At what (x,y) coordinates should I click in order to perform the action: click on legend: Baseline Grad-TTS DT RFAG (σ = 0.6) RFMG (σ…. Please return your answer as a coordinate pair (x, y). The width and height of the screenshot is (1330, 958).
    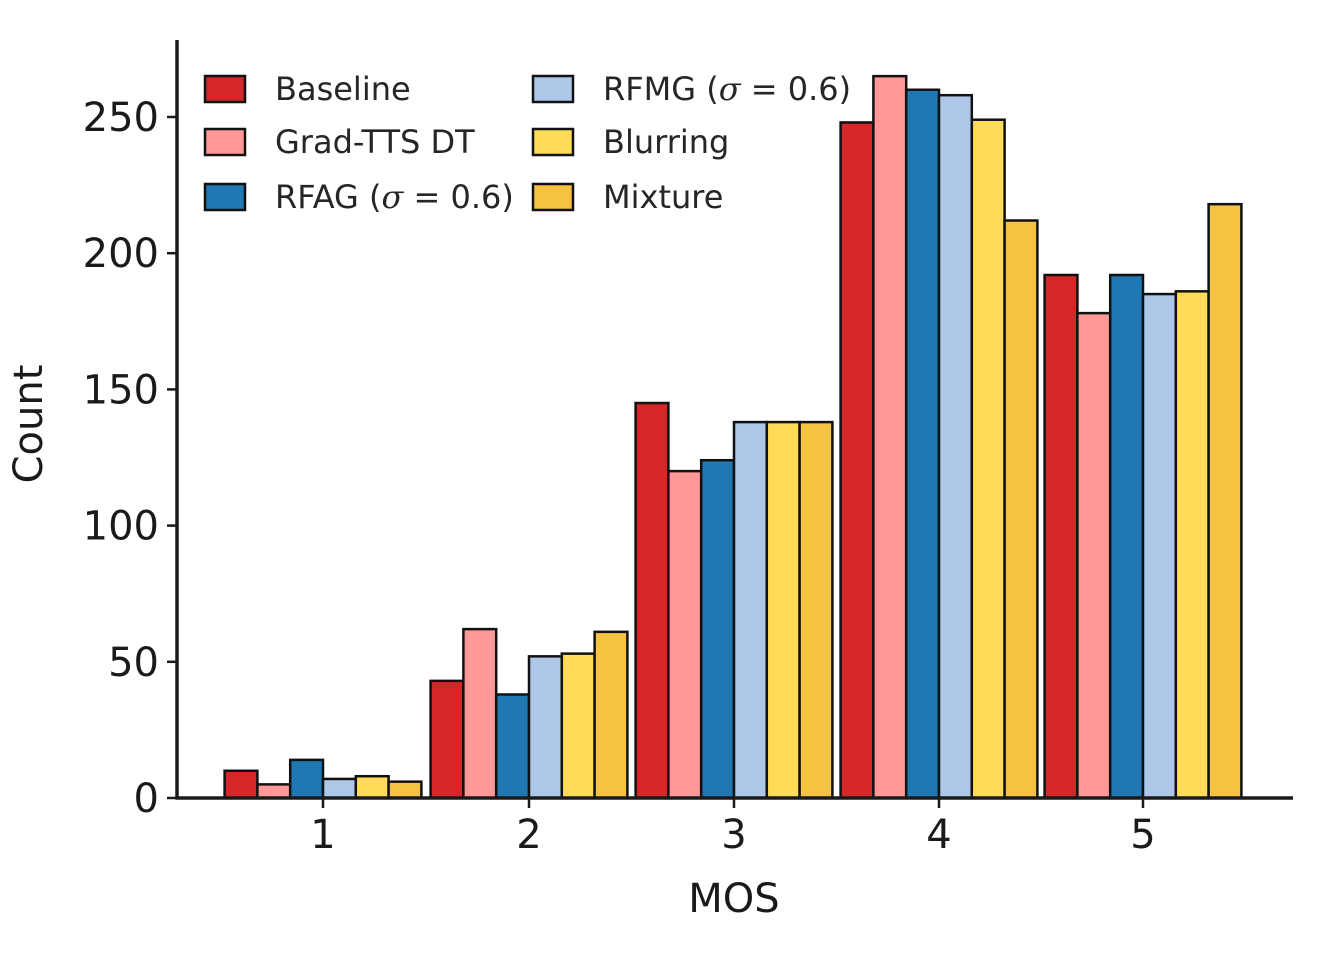
    Looking at the image, I should click on (527, 143).